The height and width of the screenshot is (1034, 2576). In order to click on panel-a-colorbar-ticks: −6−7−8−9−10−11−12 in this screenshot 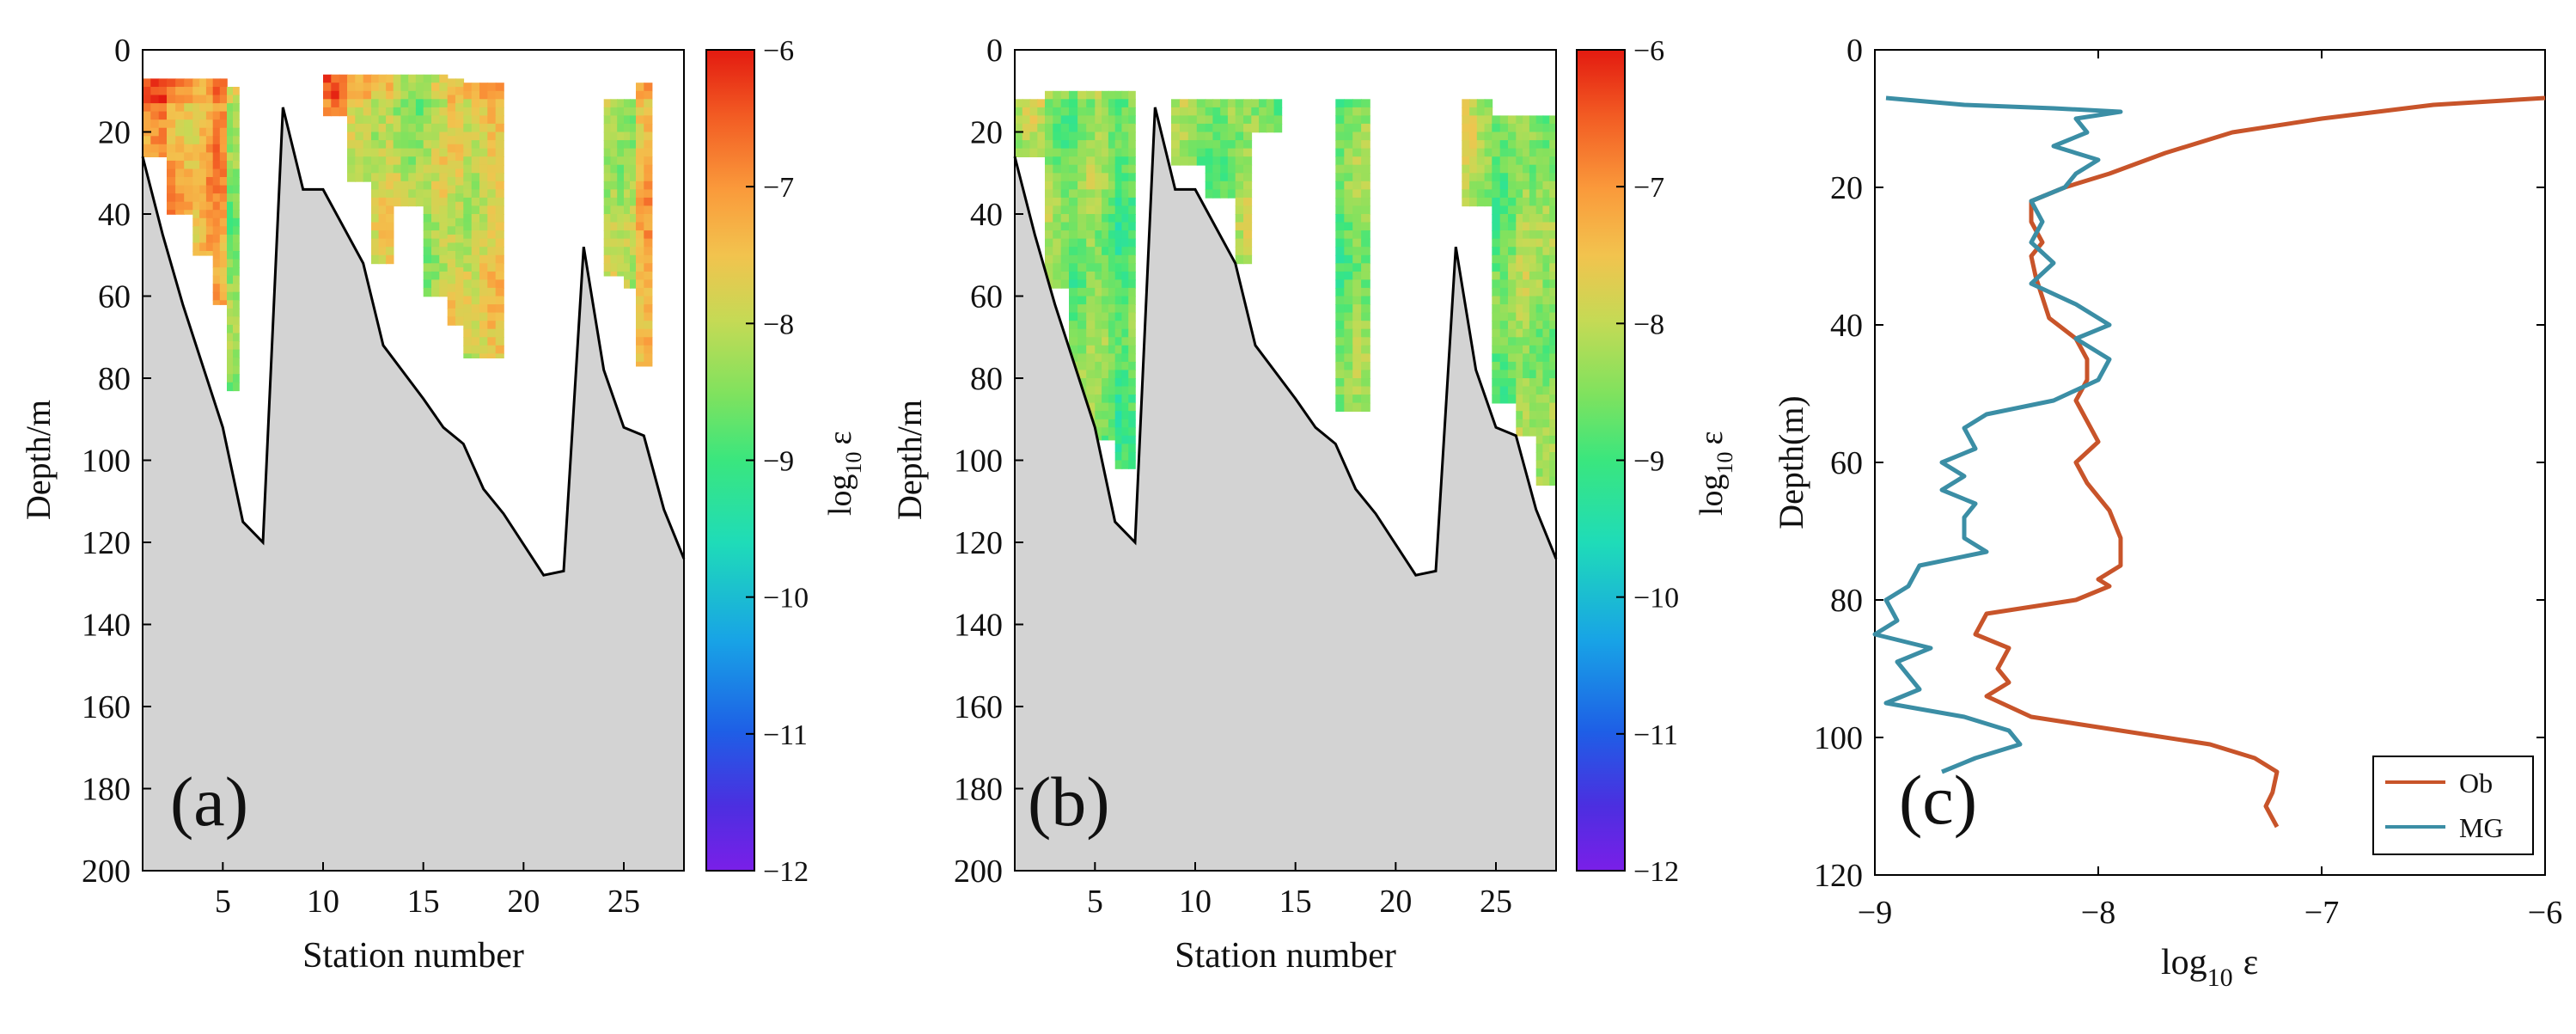, I will do `click(777, 462)`.